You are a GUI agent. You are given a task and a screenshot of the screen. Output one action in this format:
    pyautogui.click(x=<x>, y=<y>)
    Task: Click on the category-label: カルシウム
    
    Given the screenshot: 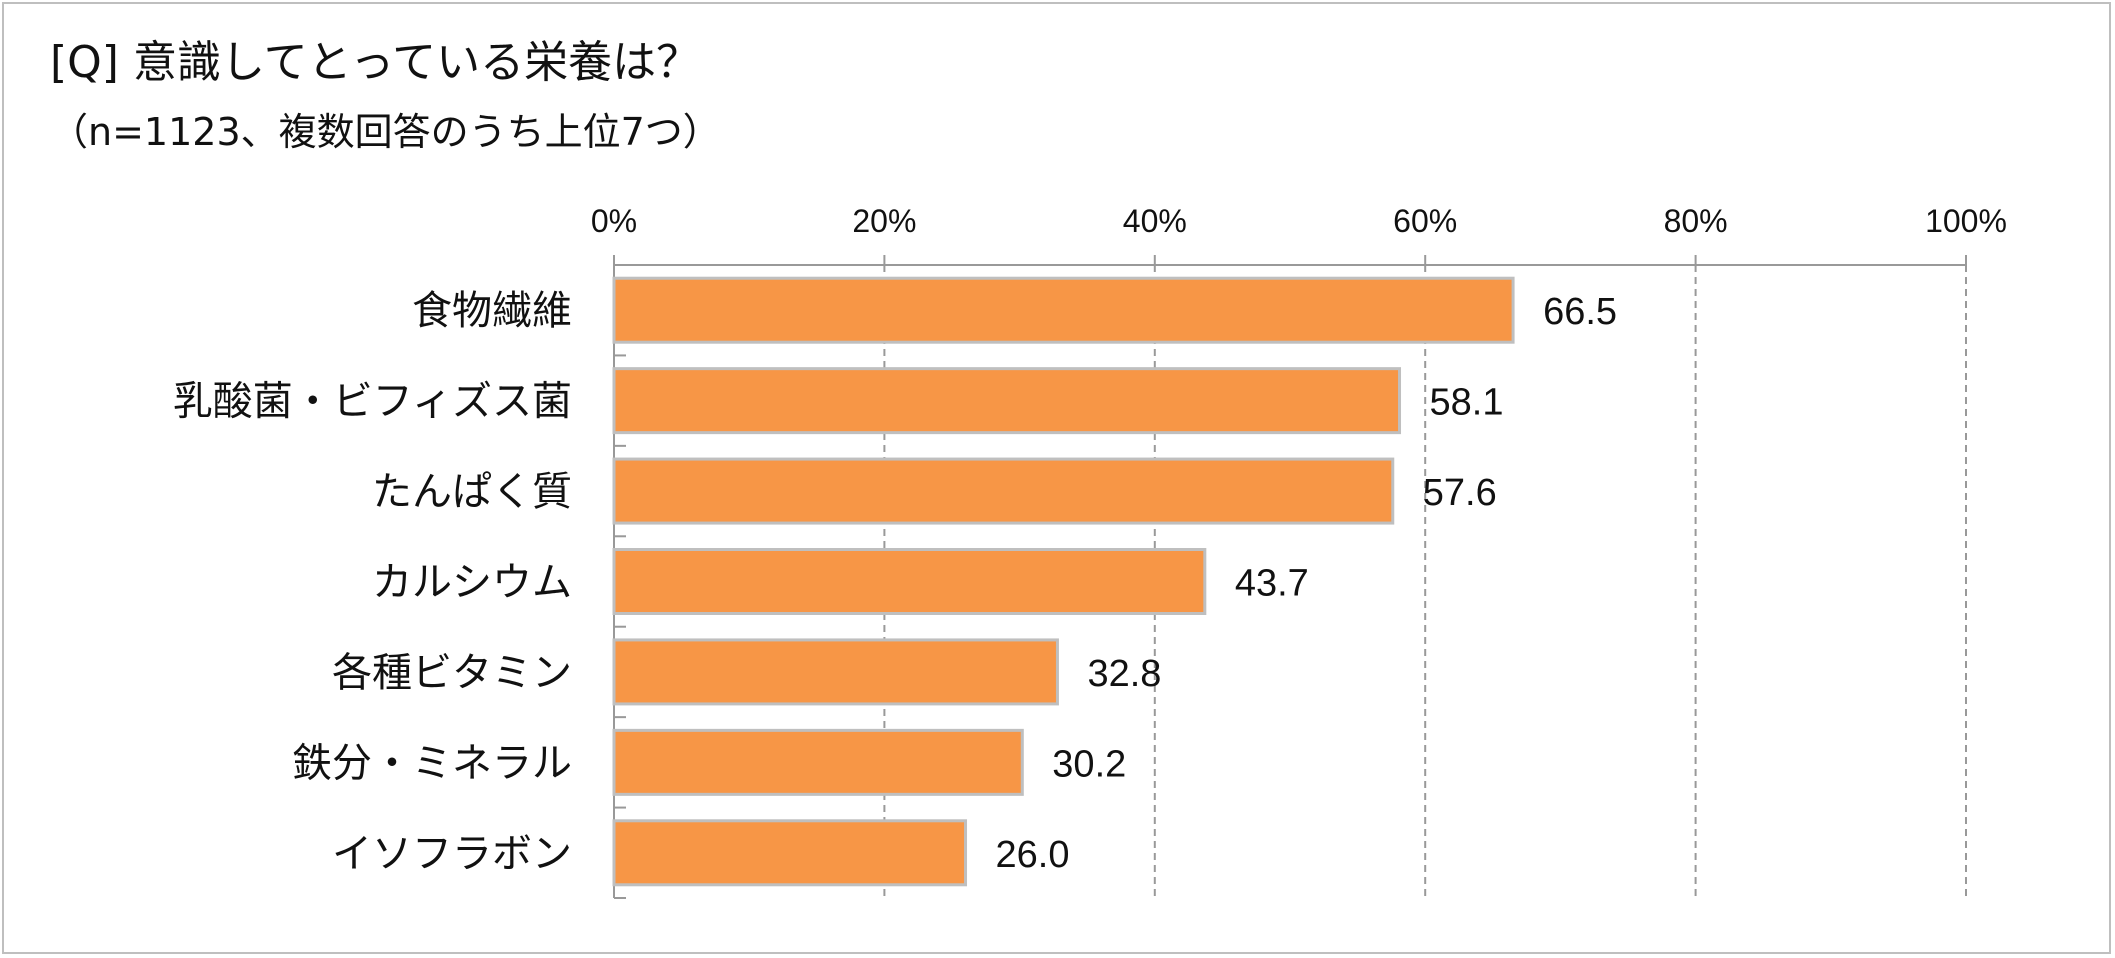 What is the action you would take?
    pyautogui.click(x=472, y=583)
    